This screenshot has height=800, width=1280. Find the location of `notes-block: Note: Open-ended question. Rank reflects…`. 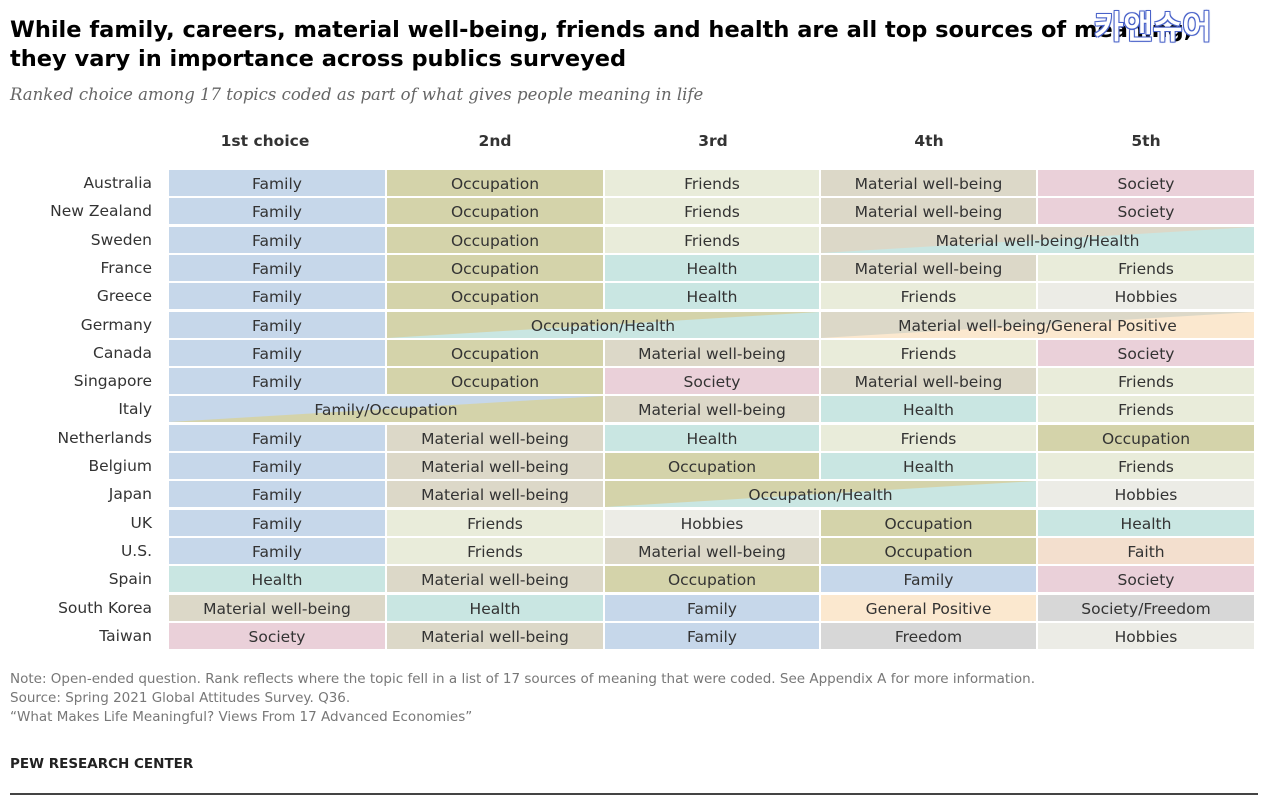

notes-block: Note: Open-ended question. Rank reflects… is located at coordinates (630, 698).